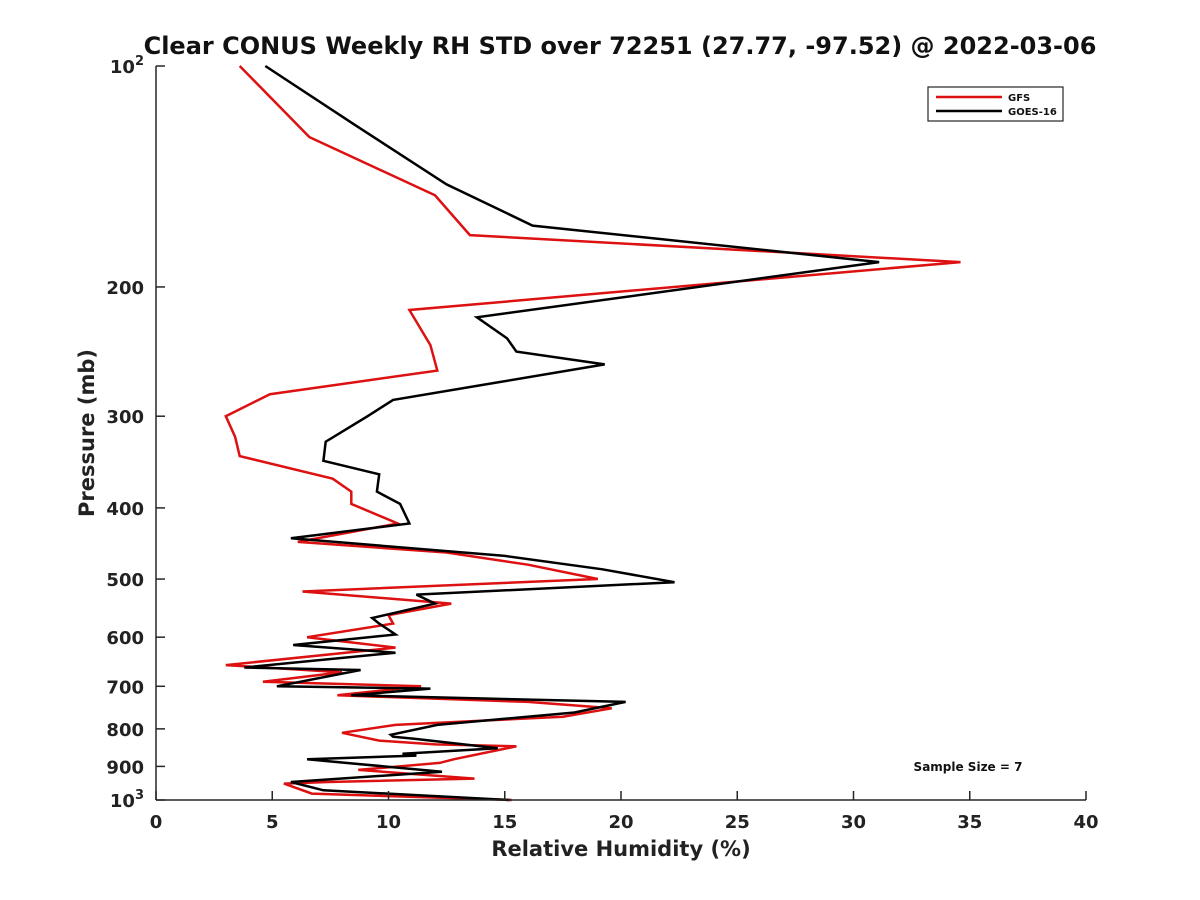  I want to click on x-ticks: 0 5 10 15 20 25 30 35 40, so click(624, 812).